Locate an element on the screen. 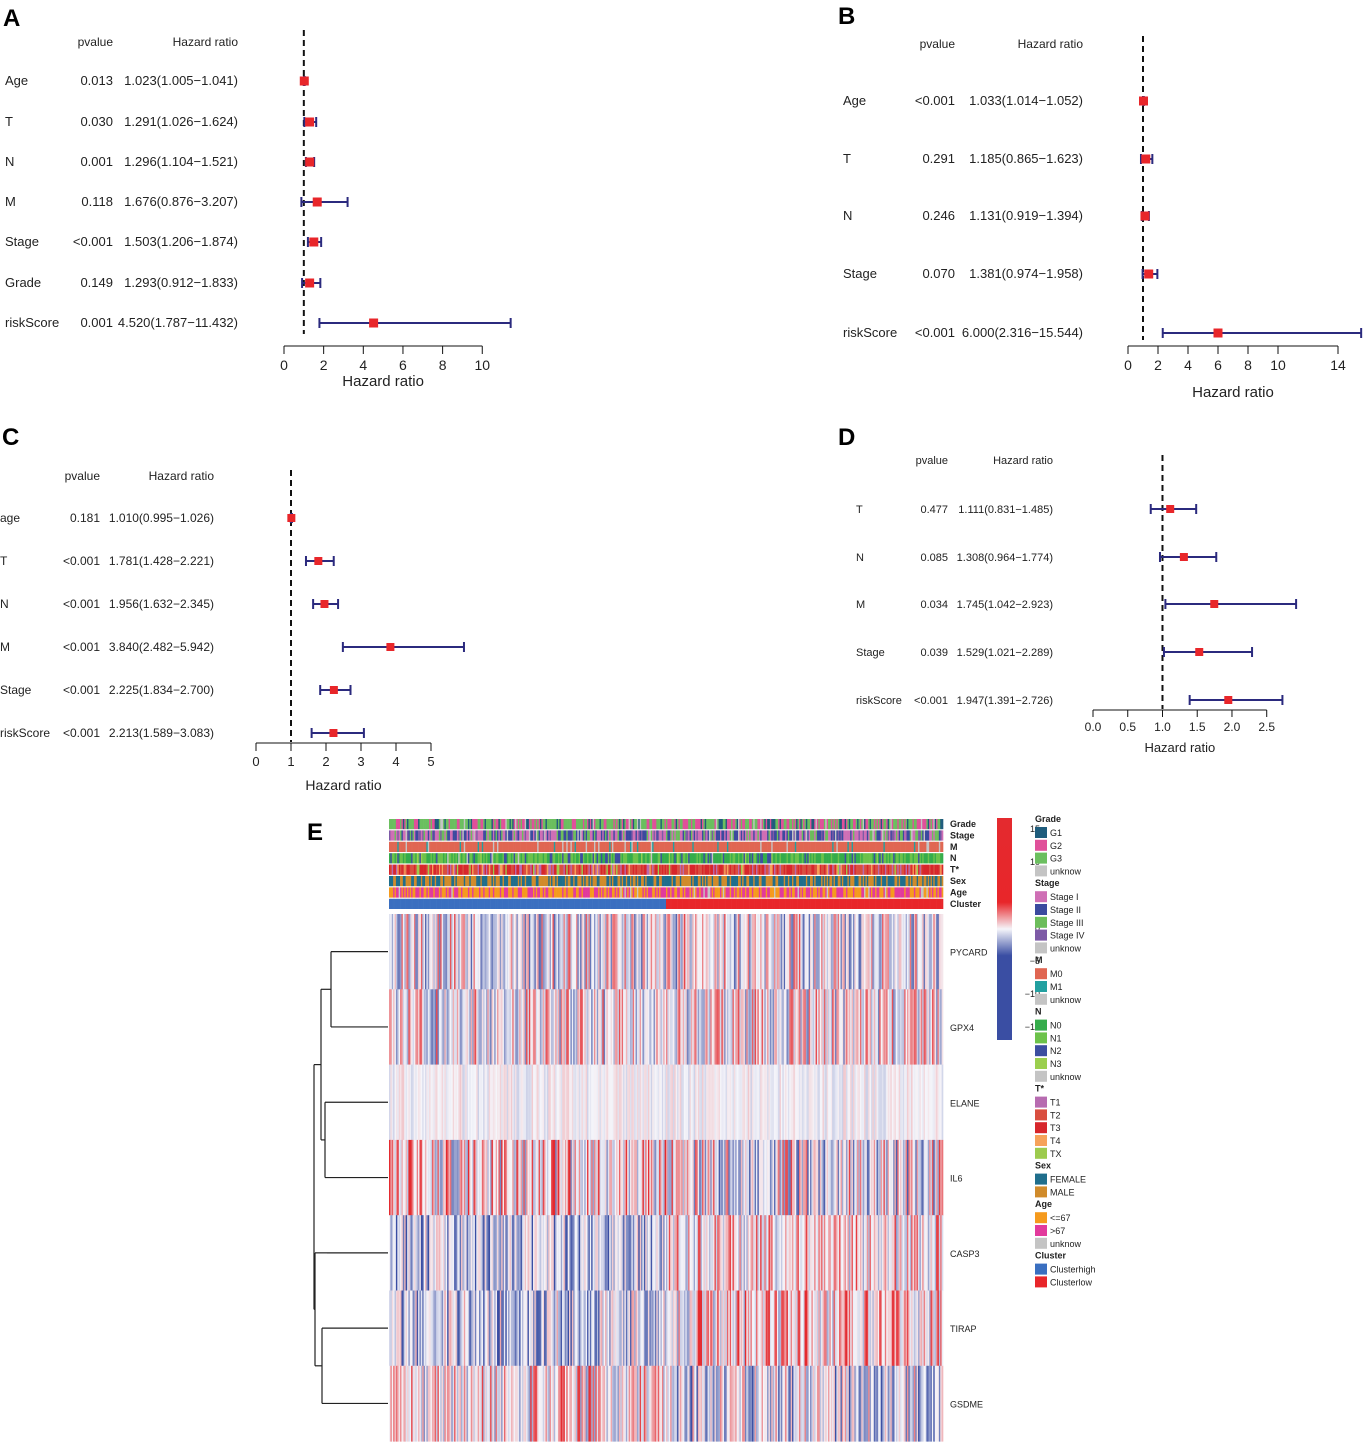 Image resolution: width=1363 pixels, height=1442 pixels. annotation-track-cluster: Cluster is located at coordinates (685, 903).